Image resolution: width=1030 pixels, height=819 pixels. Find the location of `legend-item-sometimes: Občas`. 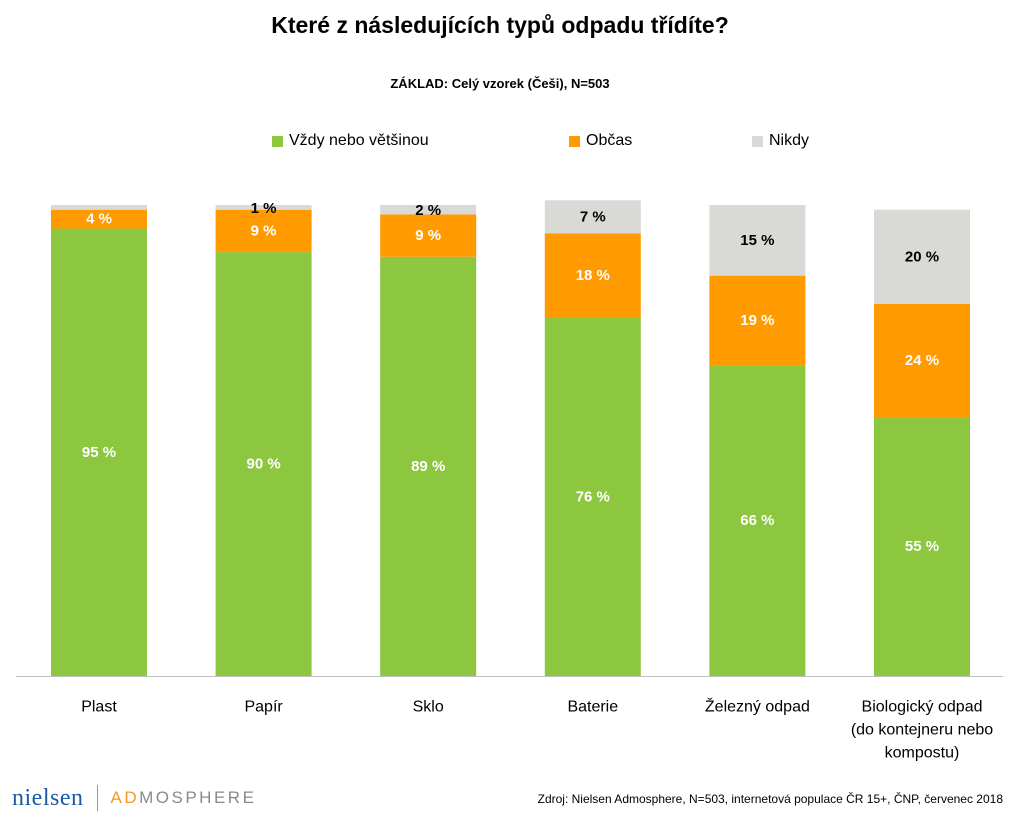

legend-item-sometimes: Občas is located at coordinates (600, 141).